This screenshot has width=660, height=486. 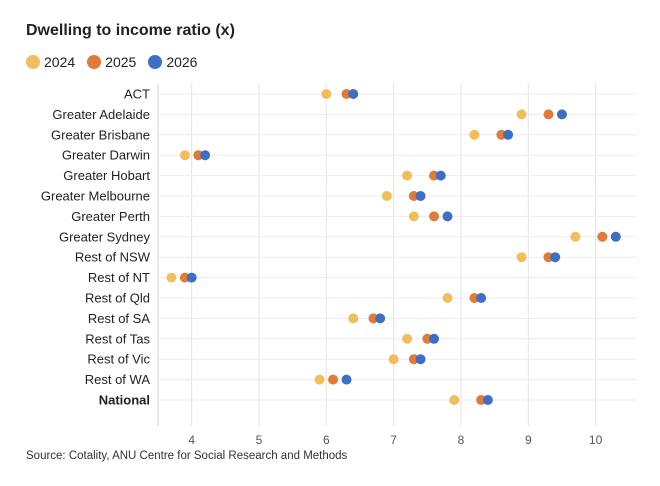 I want to click on category-label: Greater Melbourne, so click(x=95, y=196).